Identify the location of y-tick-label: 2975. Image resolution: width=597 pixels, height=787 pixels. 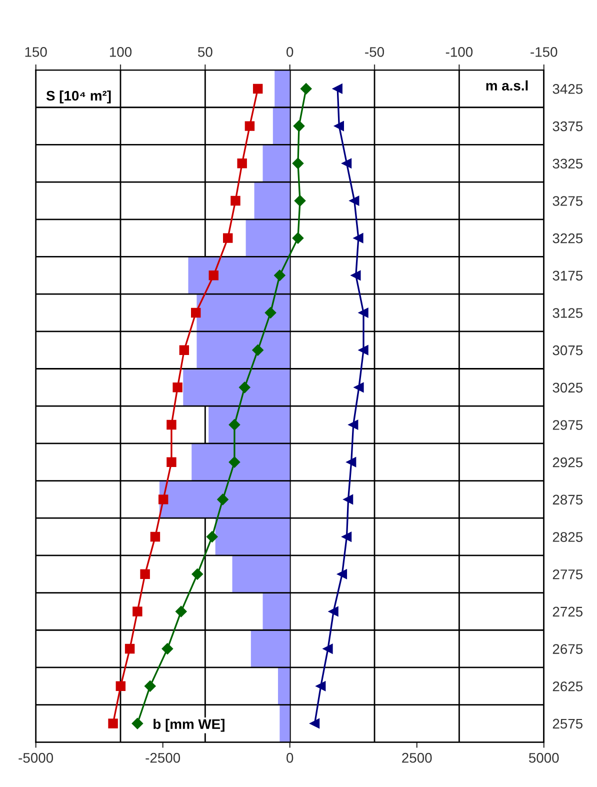
(567, 425).